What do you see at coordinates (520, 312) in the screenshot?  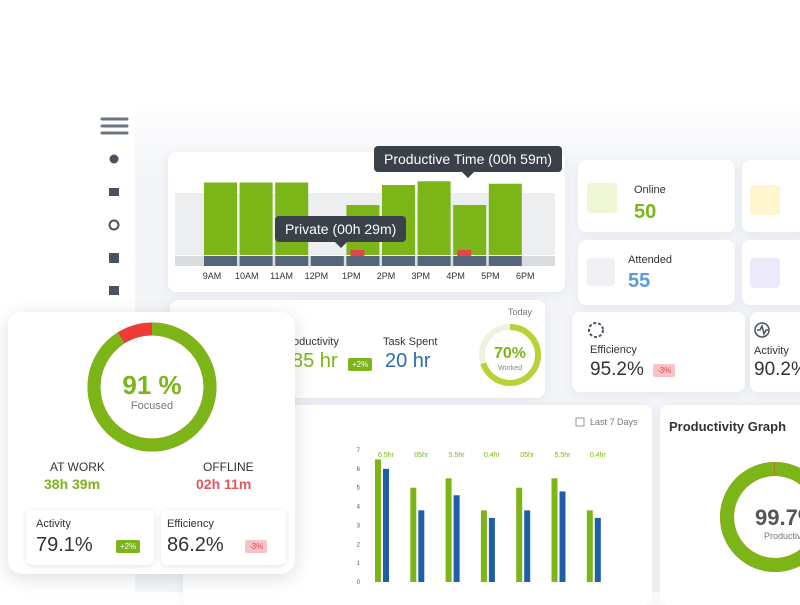 I see `period: Today` at bounding box center [520, 312].